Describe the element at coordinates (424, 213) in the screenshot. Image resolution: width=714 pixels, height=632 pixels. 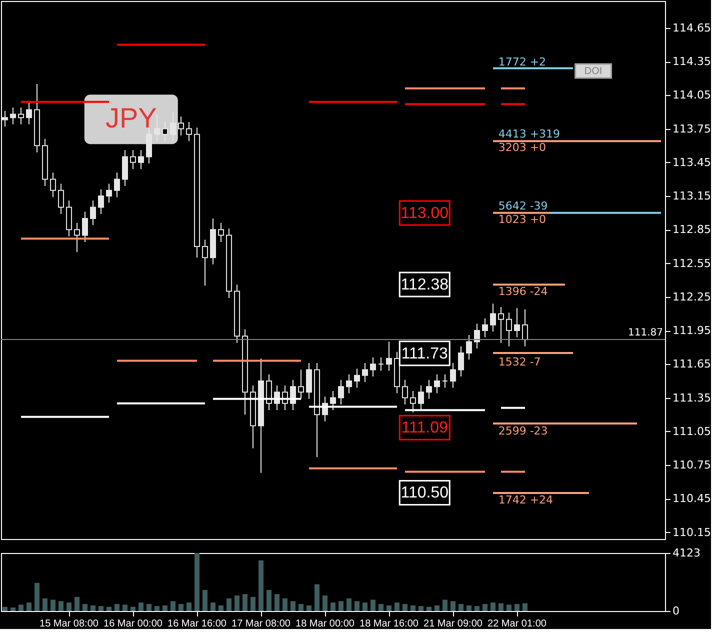
I see `annotation: 113.00` at that location.